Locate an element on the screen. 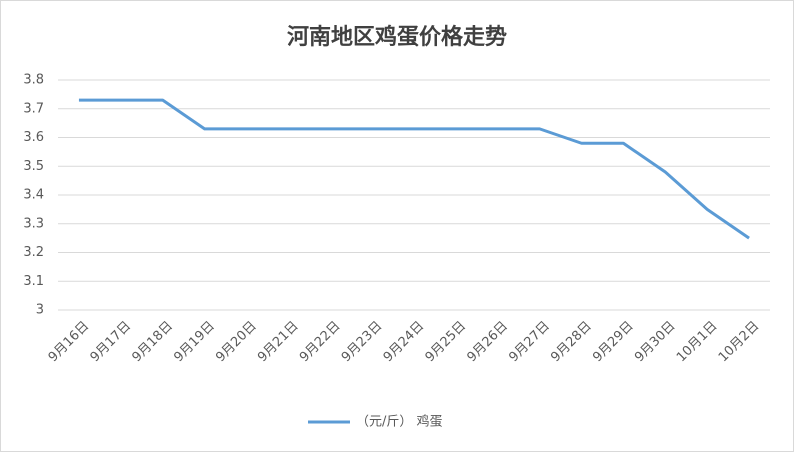 The image size is (794, 456). y-tick-label: 3.7 is located at coordinates (33, 108).